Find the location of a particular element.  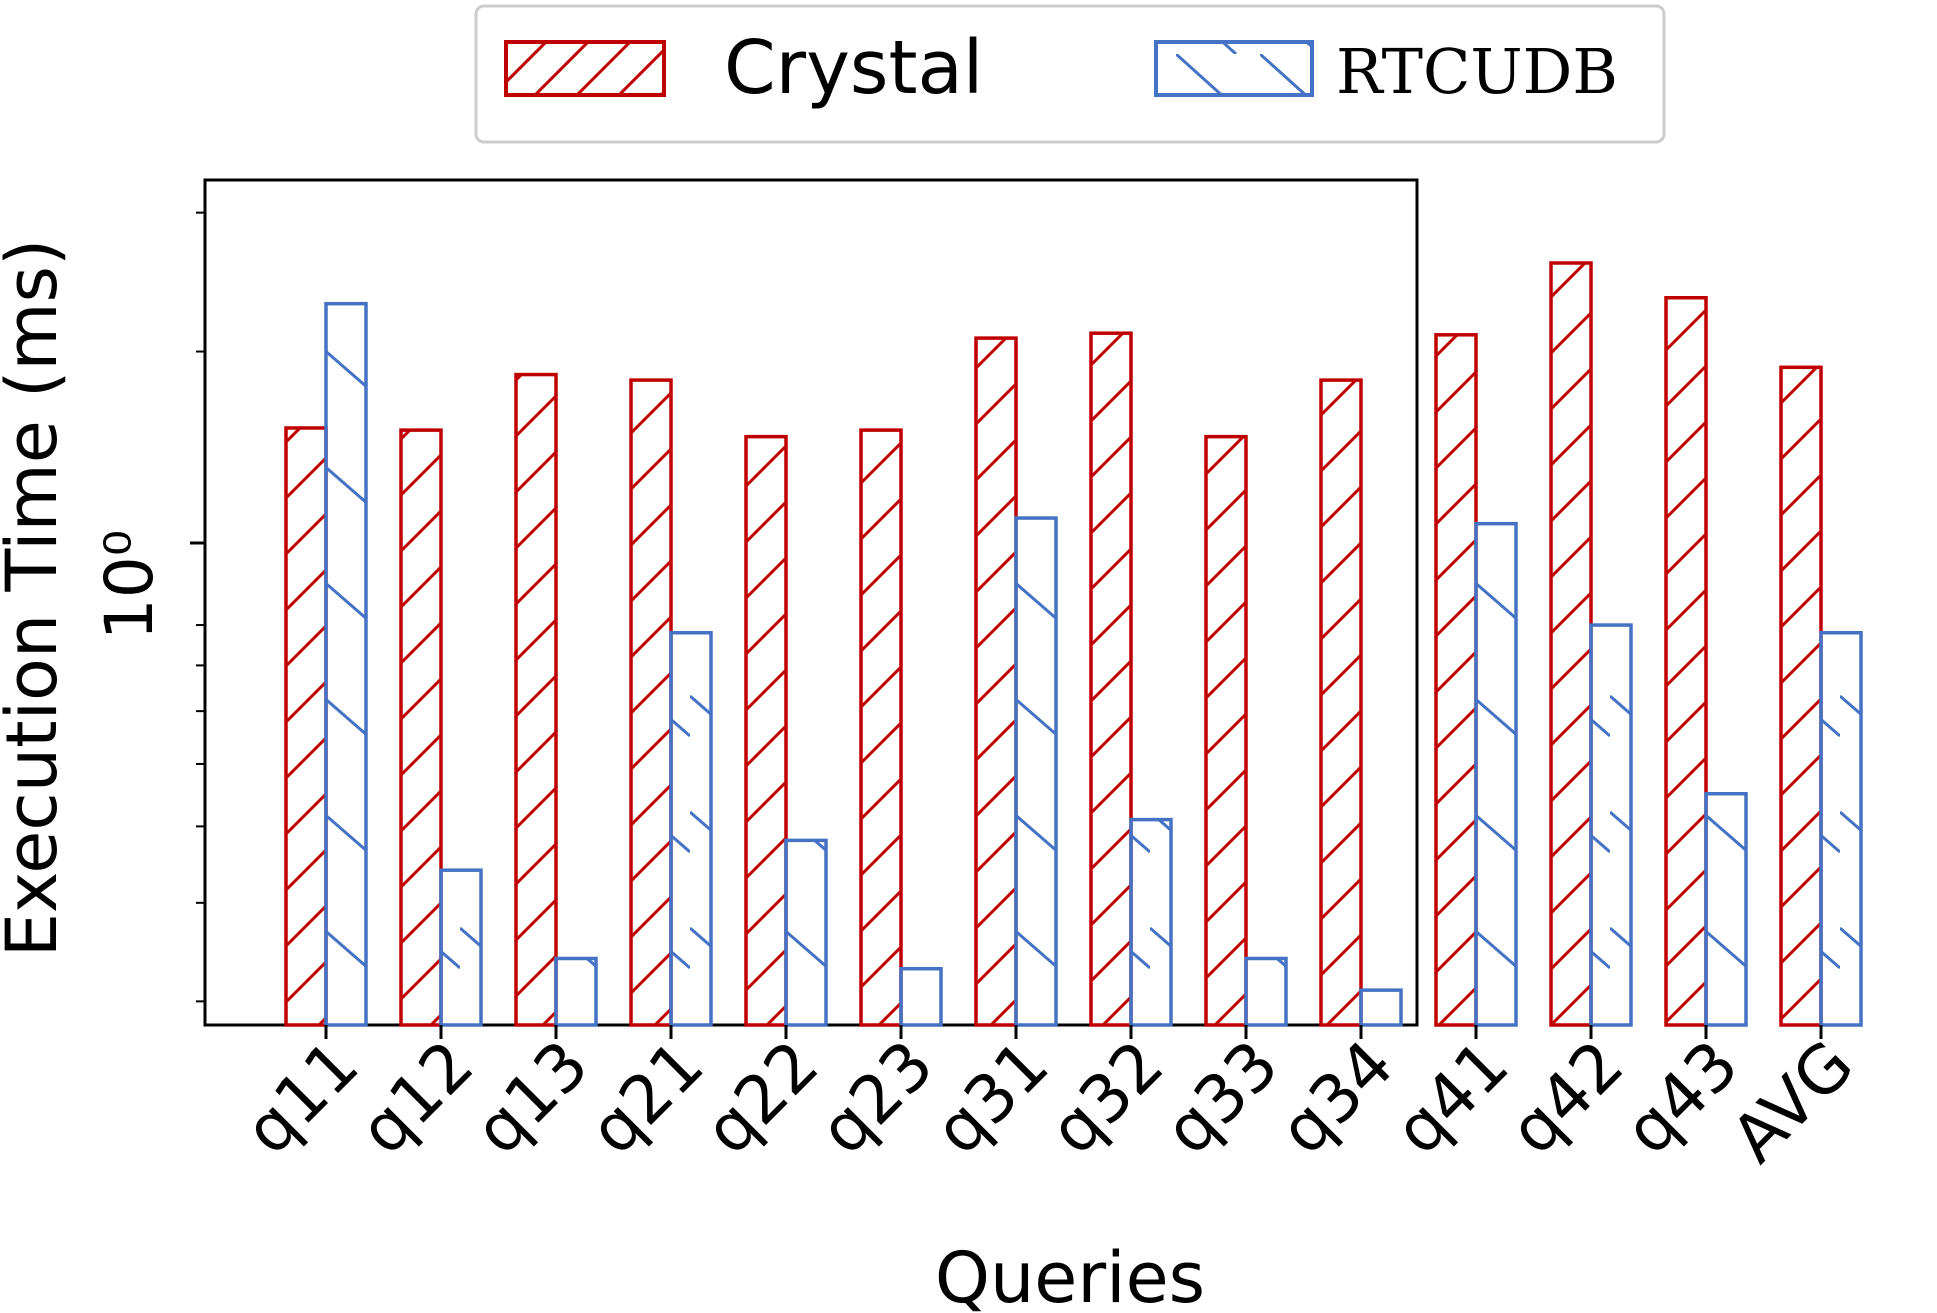

bar-rtcudb-q32 is located at coordinates (1151, 922).